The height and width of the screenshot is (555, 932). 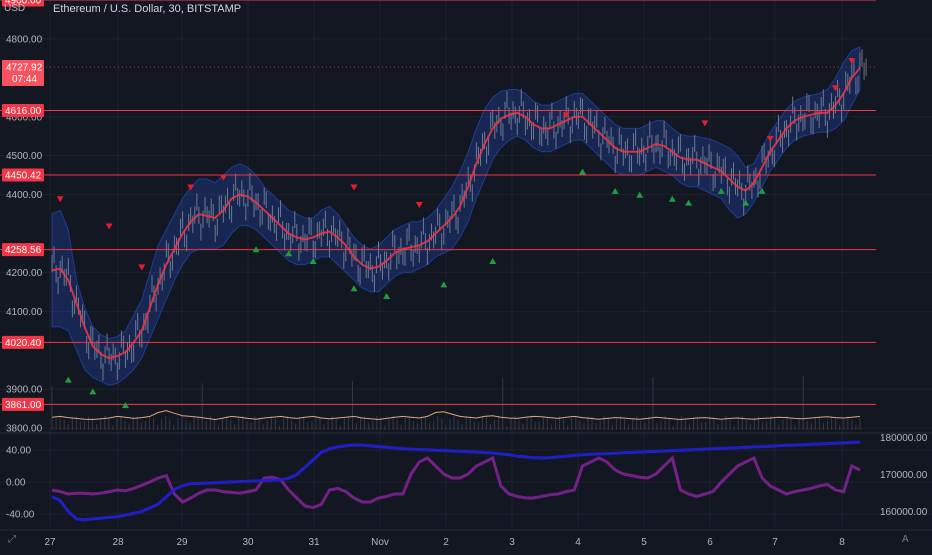 I want to click on level-label: 3861.00, so click(x=23, y=405).